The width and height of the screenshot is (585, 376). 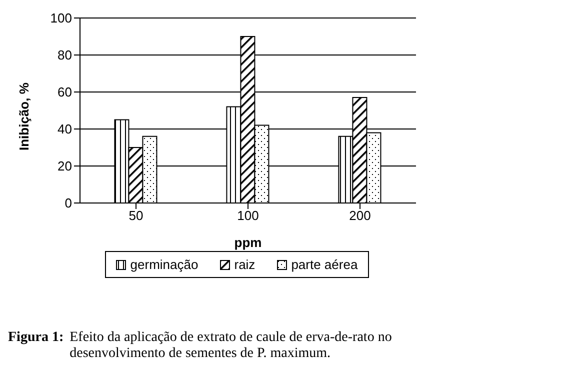 What do you see at coordinates (324, 264) in the screenshot?
I see `legend-label: parte aérea` at bounding box center [324, 264].